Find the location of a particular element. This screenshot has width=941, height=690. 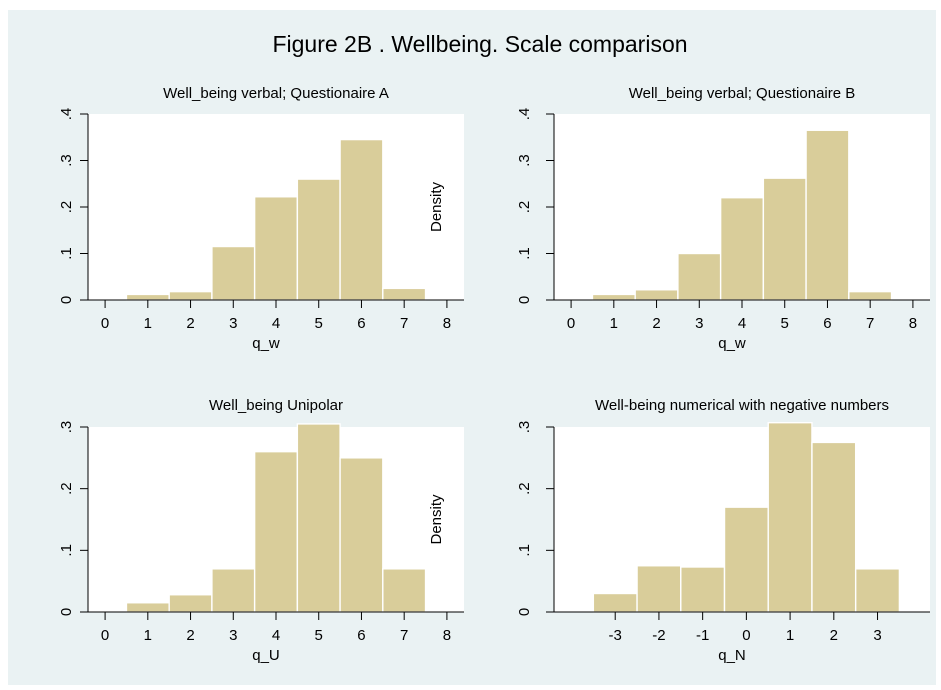

x-axis-title: q_U is located at coordinates (266, 655).